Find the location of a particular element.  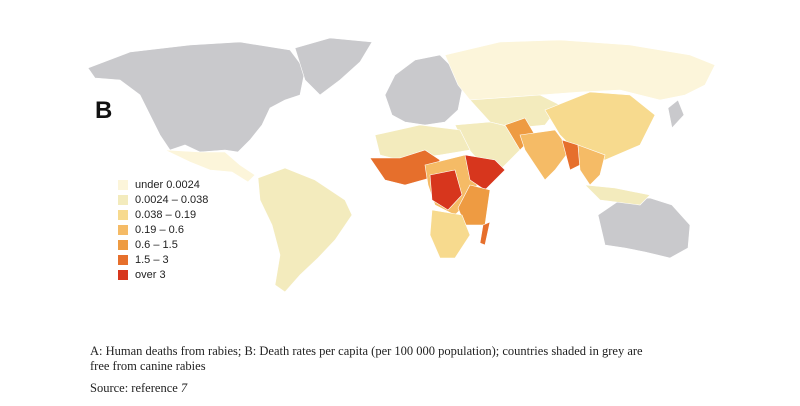

india is located at coordinates (545, 155).